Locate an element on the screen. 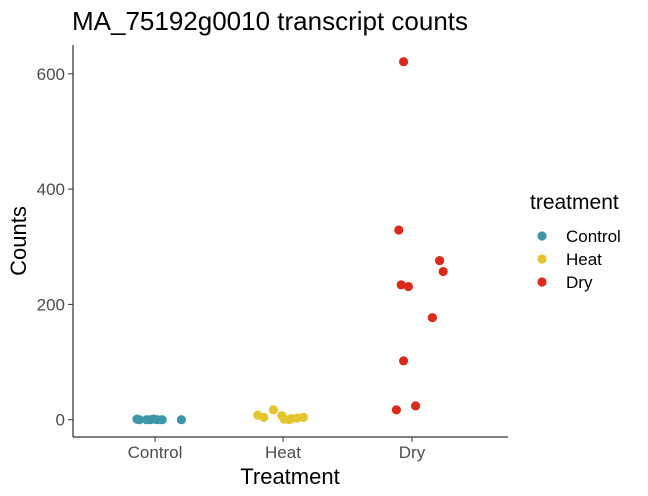  y-tick-label: 0 is located at coordinates (60, 420).